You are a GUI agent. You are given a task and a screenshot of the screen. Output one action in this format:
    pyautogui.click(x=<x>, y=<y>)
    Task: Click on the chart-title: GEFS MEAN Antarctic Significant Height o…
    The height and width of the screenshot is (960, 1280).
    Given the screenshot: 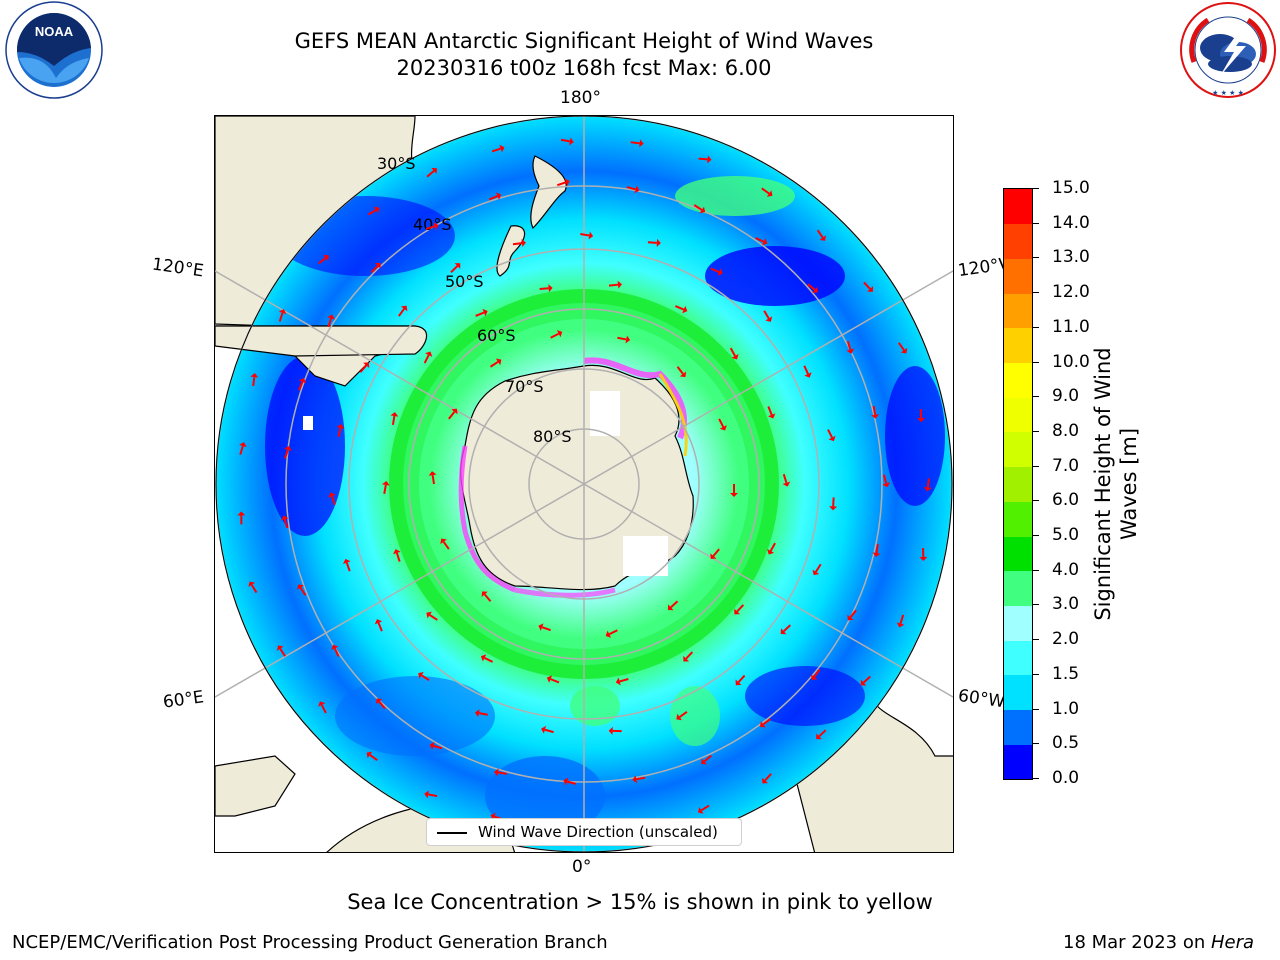 What is the action you would take?
    pyautogui.click(x=584, y=41)
    